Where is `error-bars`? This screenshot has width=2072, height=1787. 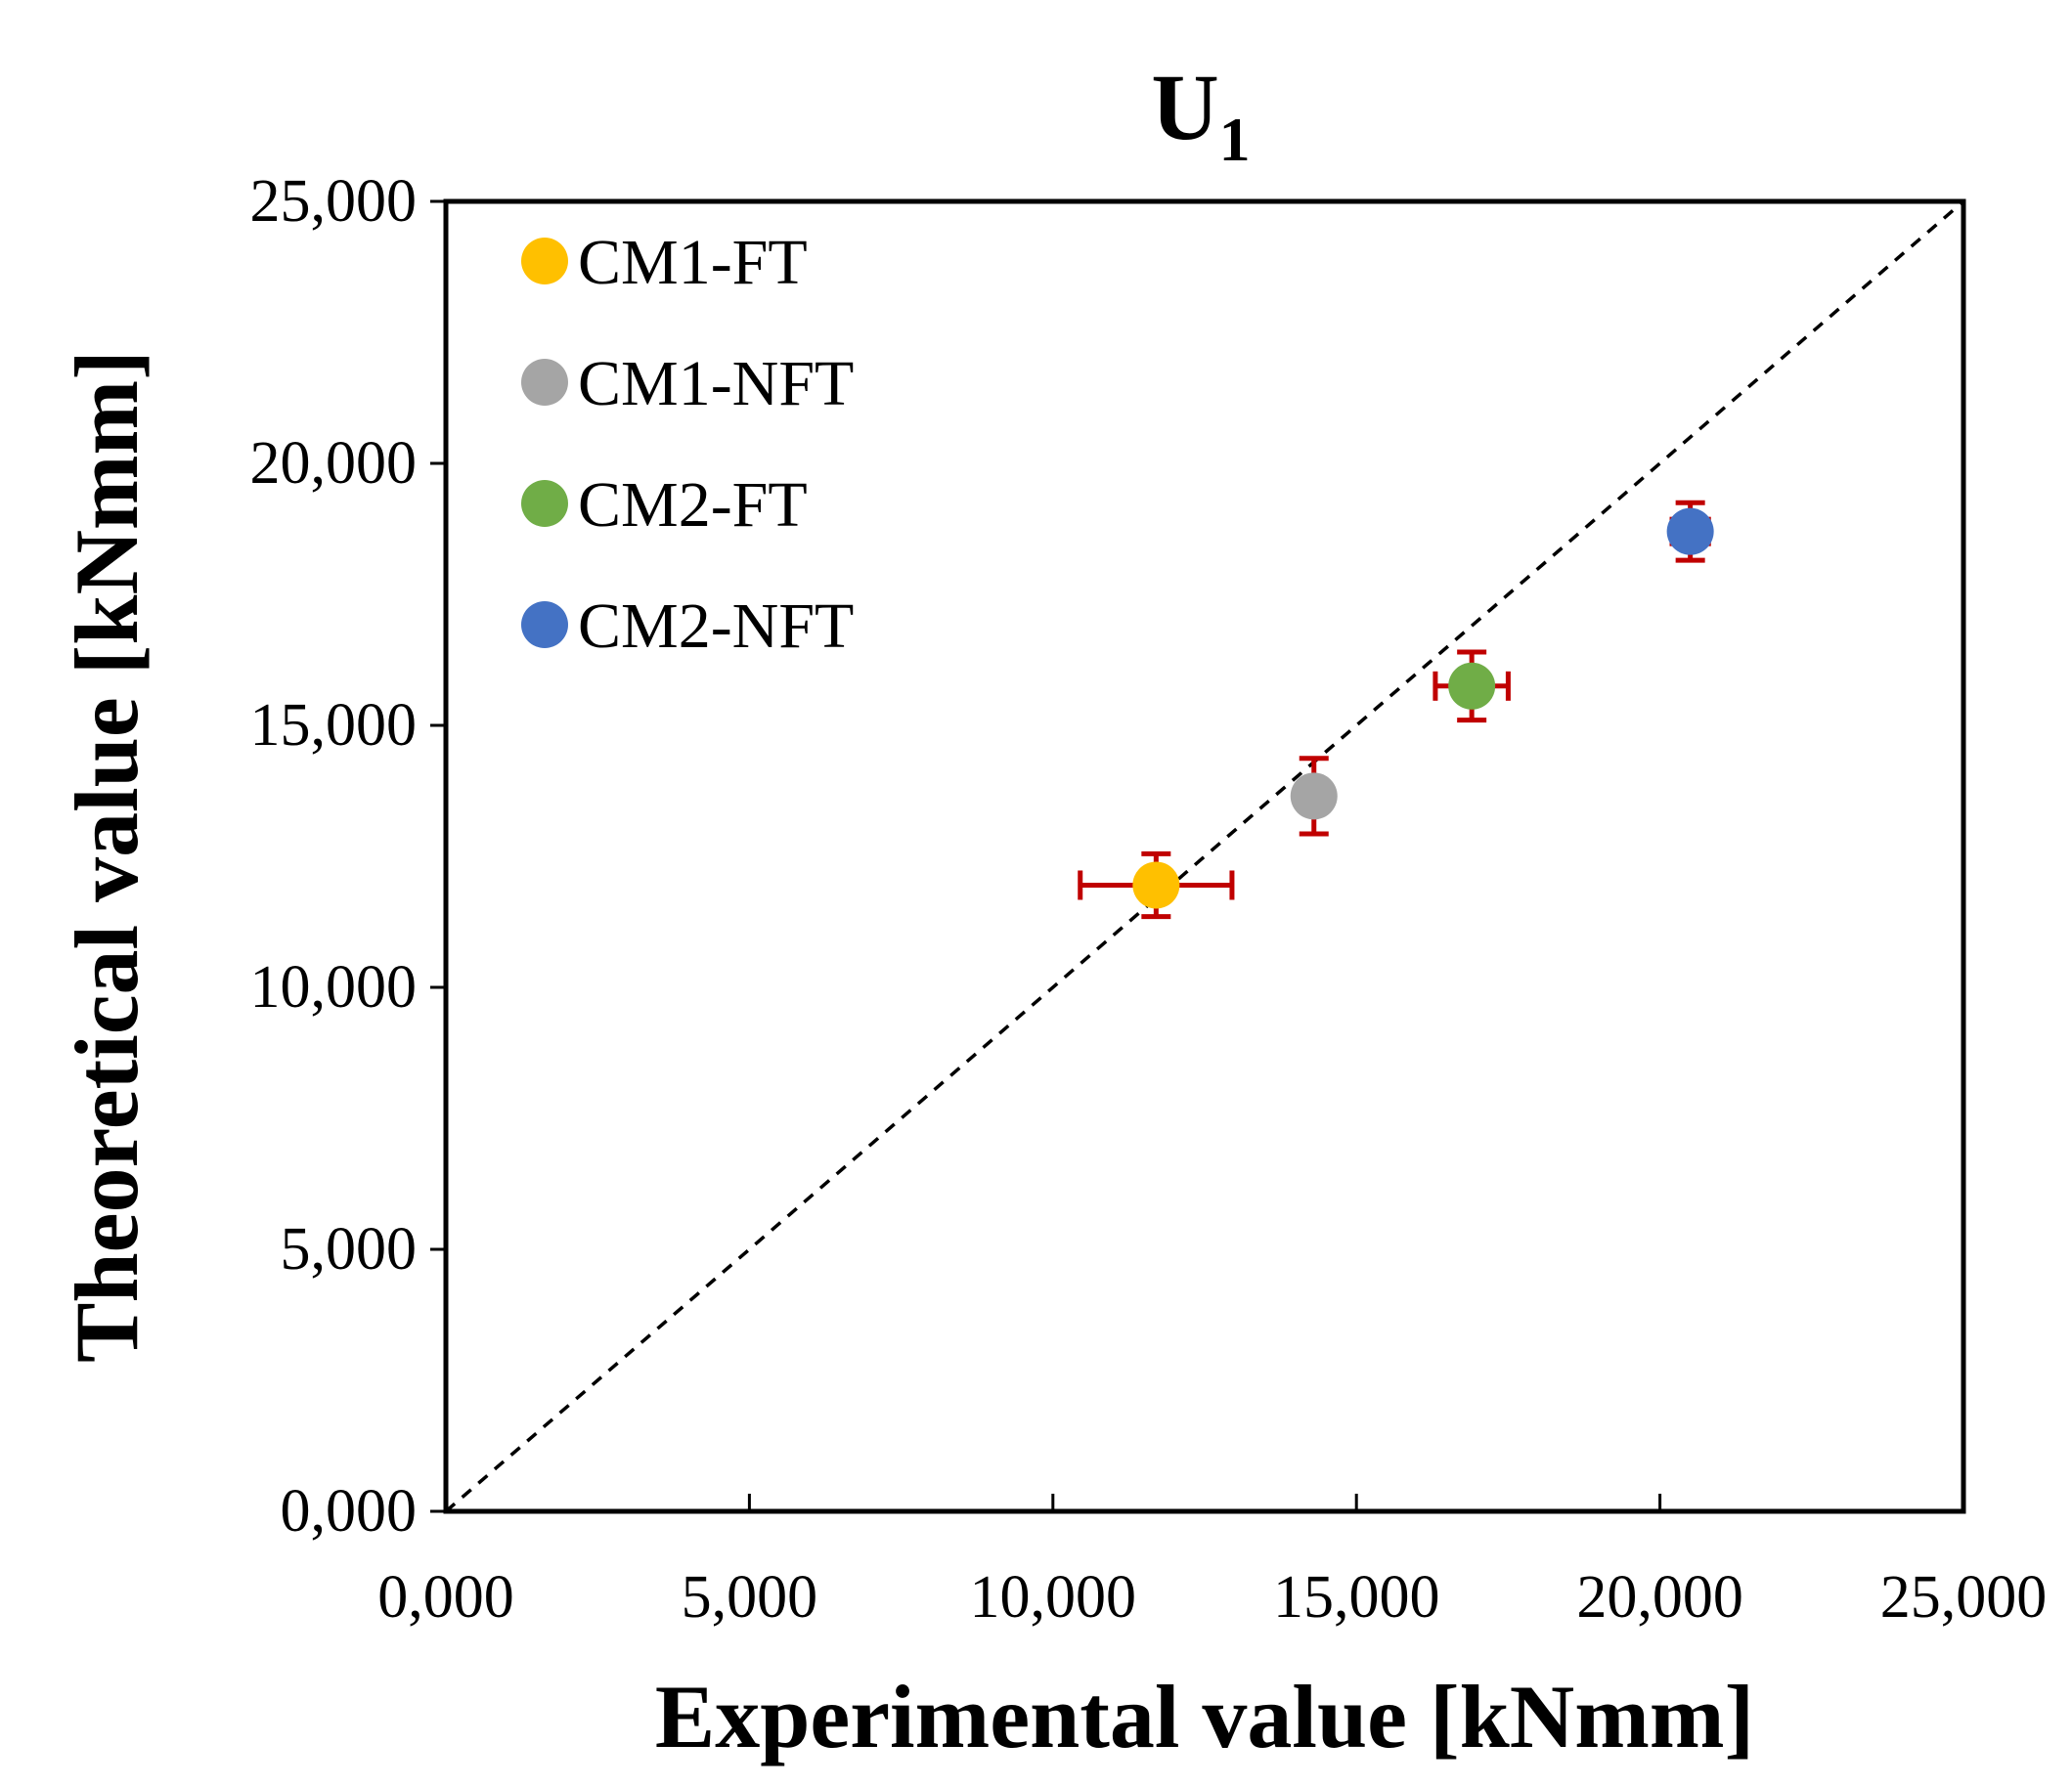
error-bars is located at coordinates (1394, 710).